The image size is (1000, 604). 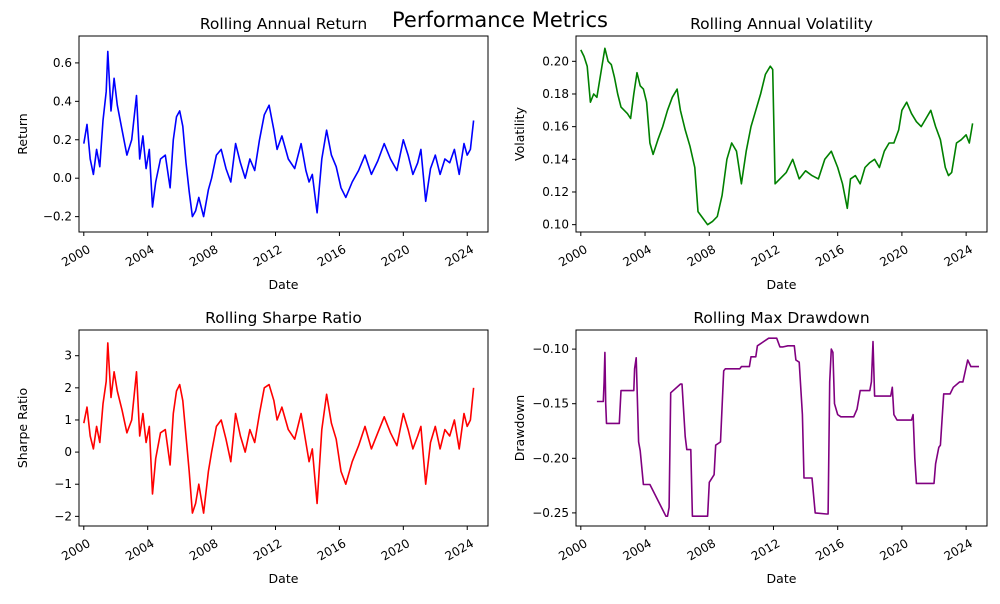 I want to click on y-tick-label: −0.15, so click(x=550, y=404).